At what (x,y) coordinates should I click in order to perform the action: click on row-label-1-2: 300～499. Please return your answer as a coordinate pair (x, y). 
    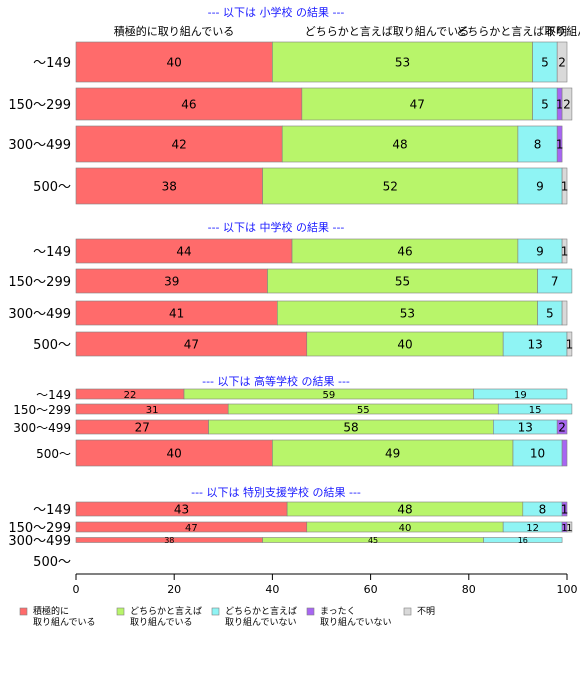
    Looking at the image, I should click on (39, 314).